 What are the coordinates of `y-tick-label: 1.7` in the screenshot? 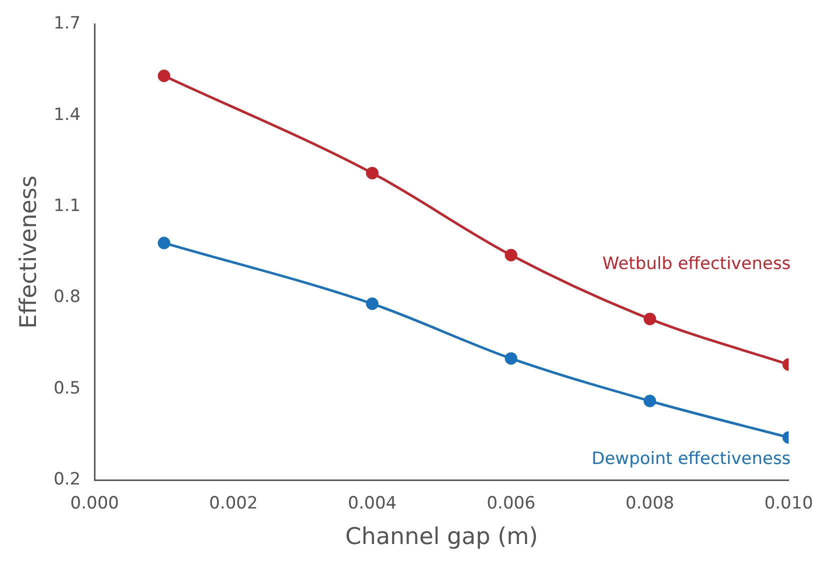 It's located at (67, 24).